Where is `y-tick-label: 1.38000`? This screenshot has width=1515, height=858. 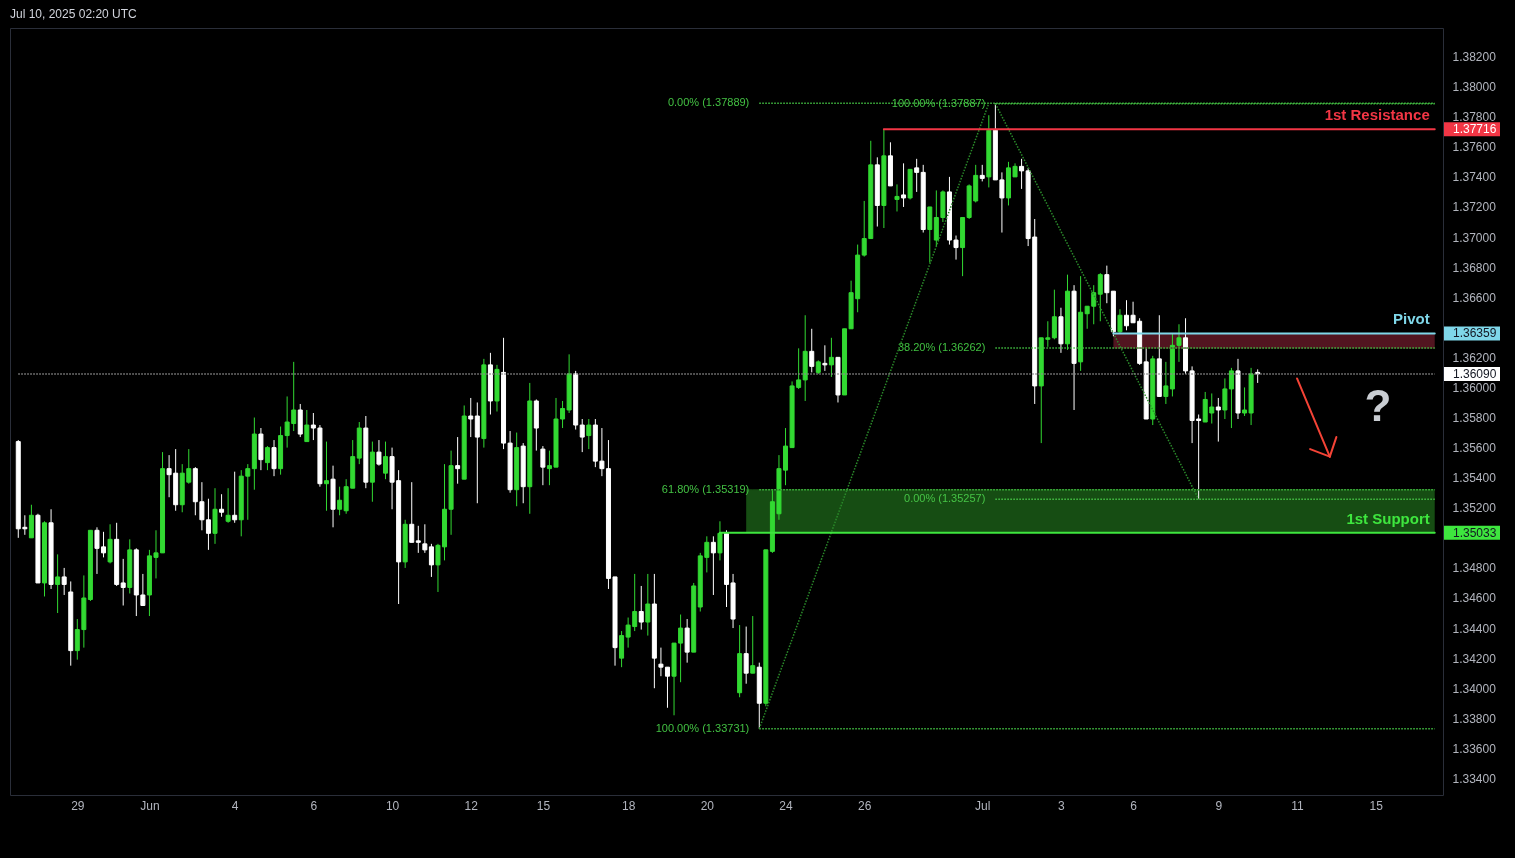
y-tick-label: 1.38000 is located at coordinates (1474, 87).